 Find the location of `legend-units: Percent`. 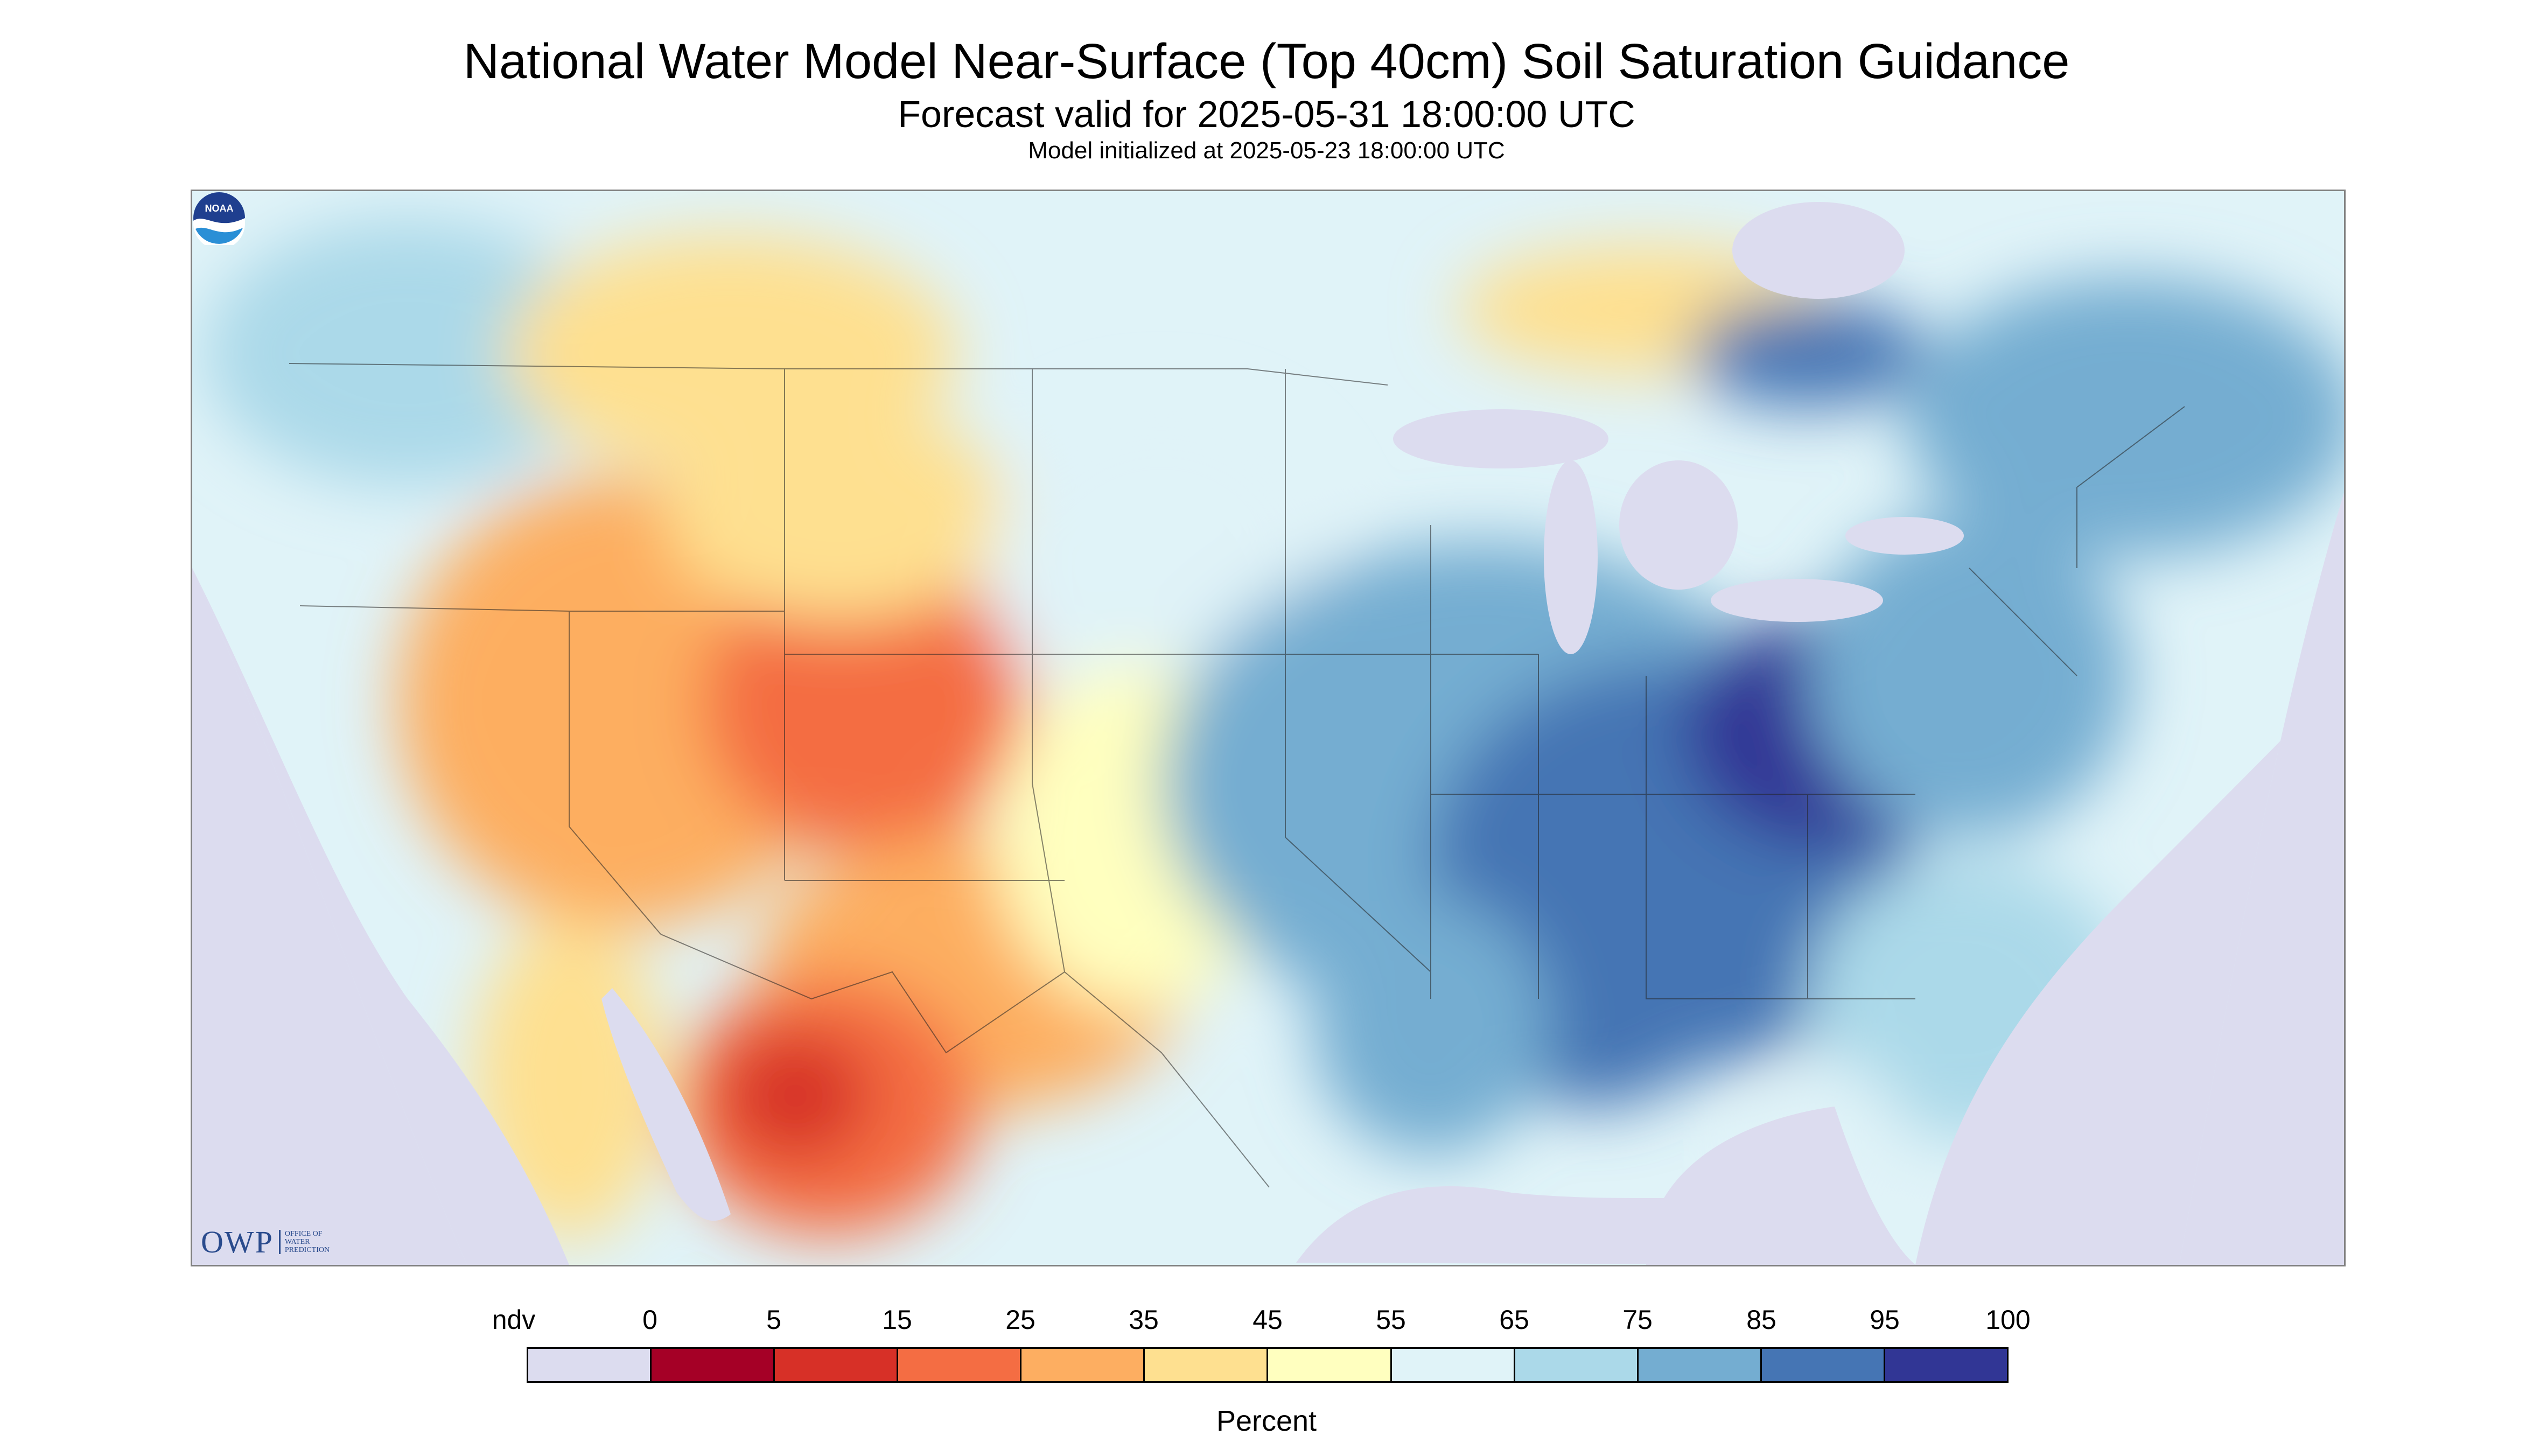

legend-units: Percent is located at coordinates (1266, 1421).